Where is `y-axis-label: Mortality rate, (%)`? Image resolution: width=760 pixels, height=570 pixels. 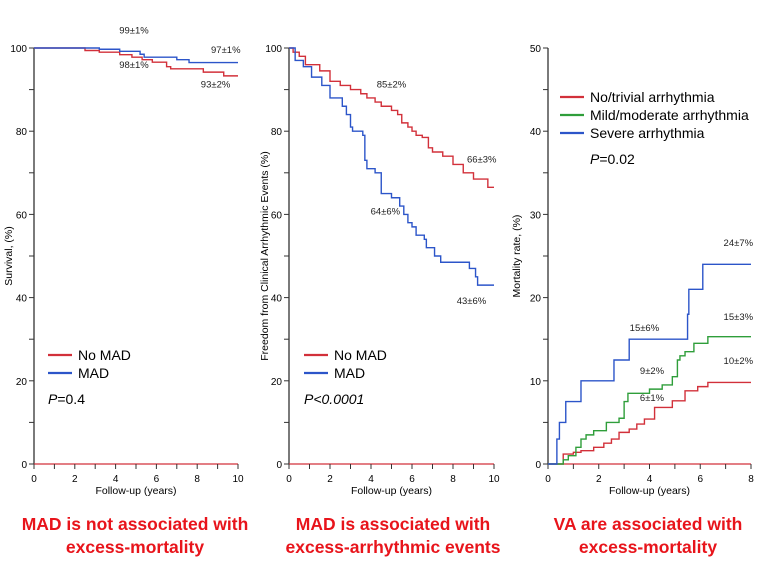
y-axis-label: Mortality rate, (%) is located at coordinates (517, 256).